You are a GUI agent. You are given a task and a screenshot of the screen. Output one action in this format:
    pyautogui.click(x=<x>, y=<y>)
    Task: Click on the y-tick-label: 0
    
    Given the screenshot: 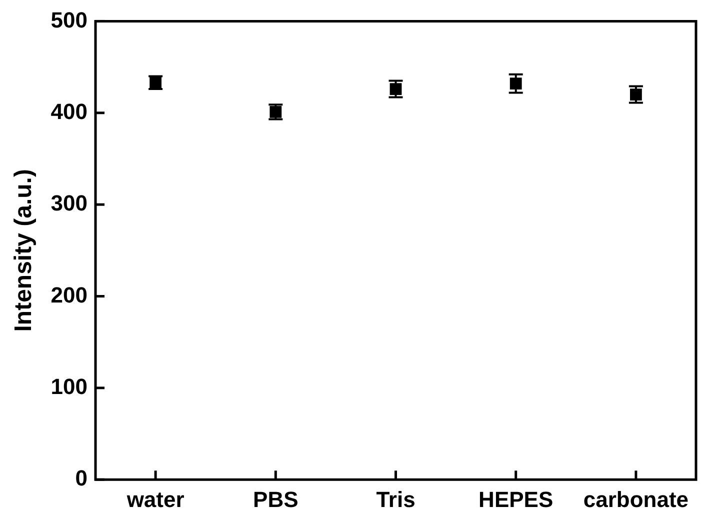 What is the action you would take?
    pyautogui.click(x=81, y=478)
    